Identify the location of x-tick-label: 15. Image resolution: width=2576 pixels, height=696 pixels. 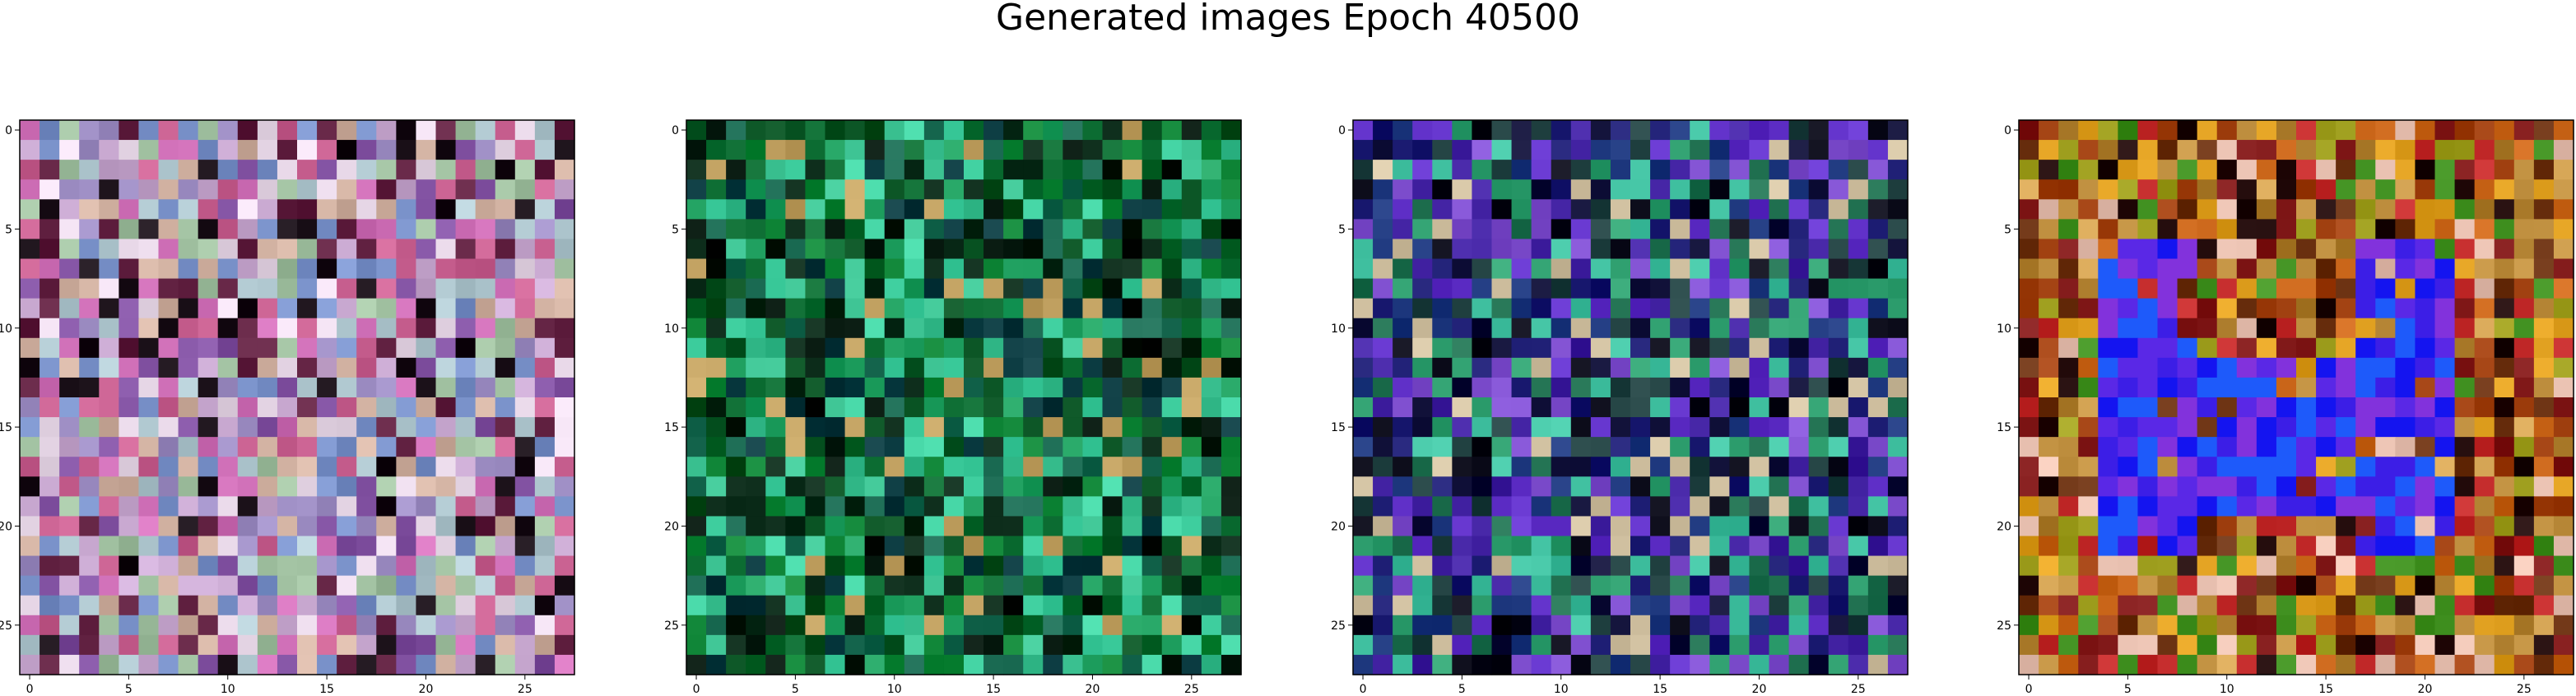
(2325, 689).